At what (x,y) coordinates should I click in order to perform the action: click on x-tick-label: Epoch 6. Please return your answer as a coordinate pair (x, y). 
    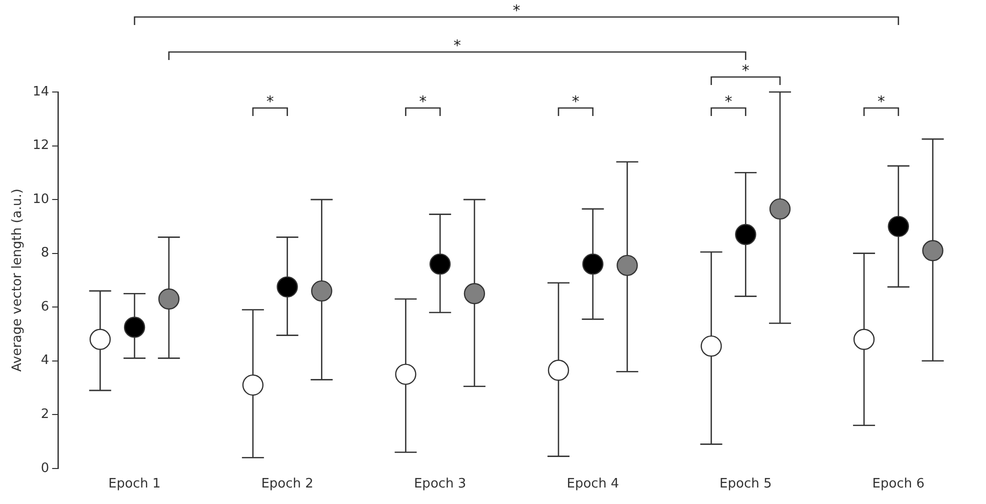
    Looking at the image, I should click on (898, 484).